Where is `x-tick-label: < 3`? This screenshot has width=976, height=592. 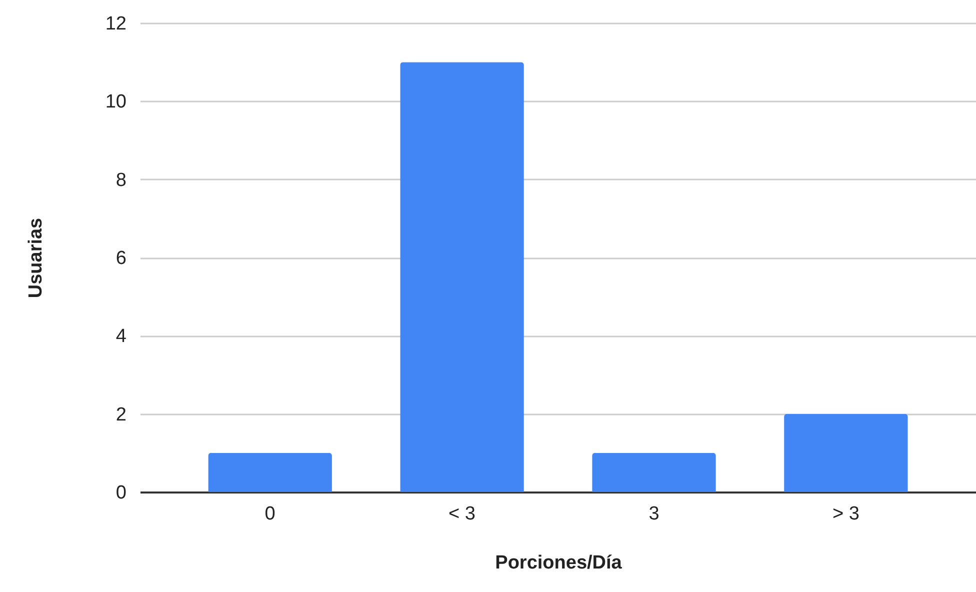
x-tick-label: < 3 is located at coordinates (462, 514).